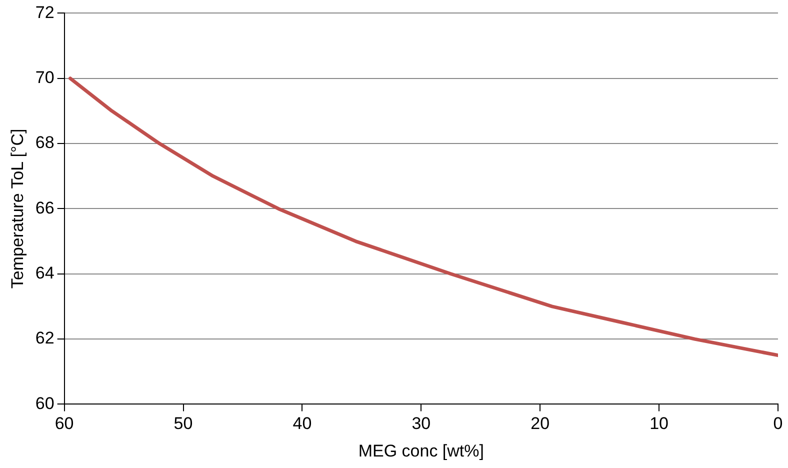 The image size is (788, 468). Describe the element at coordinates (183, 424) in the screenshot. I see `x-tick-label: 50` at that location.